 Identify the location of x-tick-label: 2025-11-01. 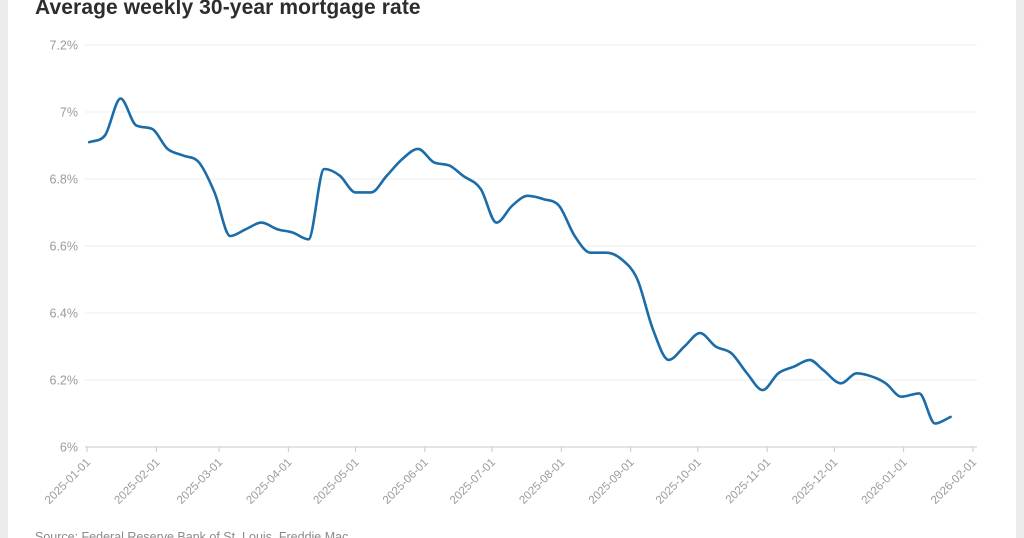
(748, 481).